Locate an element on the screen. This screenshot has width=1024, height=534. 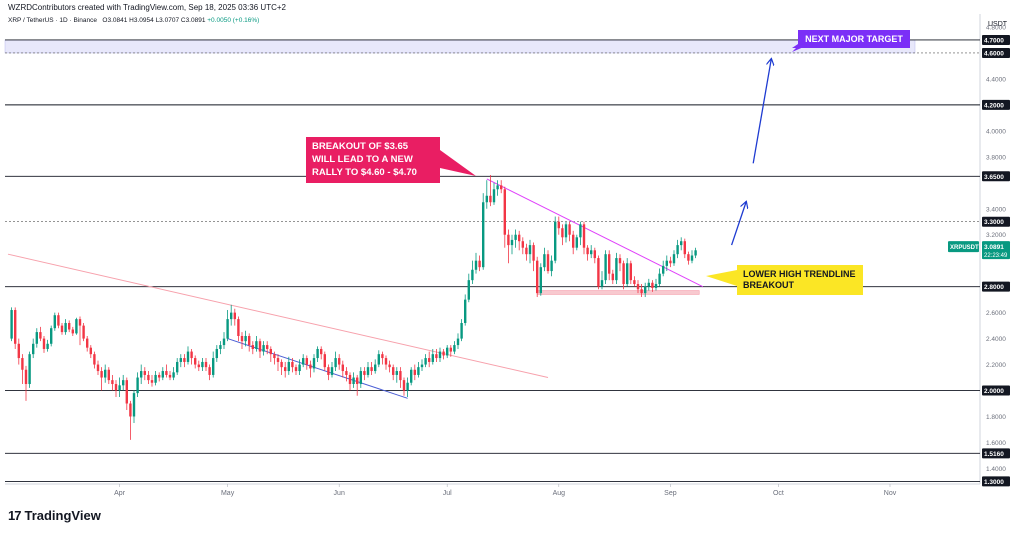
level-label-7: 1.5160 is located at coordinates (994, 454).